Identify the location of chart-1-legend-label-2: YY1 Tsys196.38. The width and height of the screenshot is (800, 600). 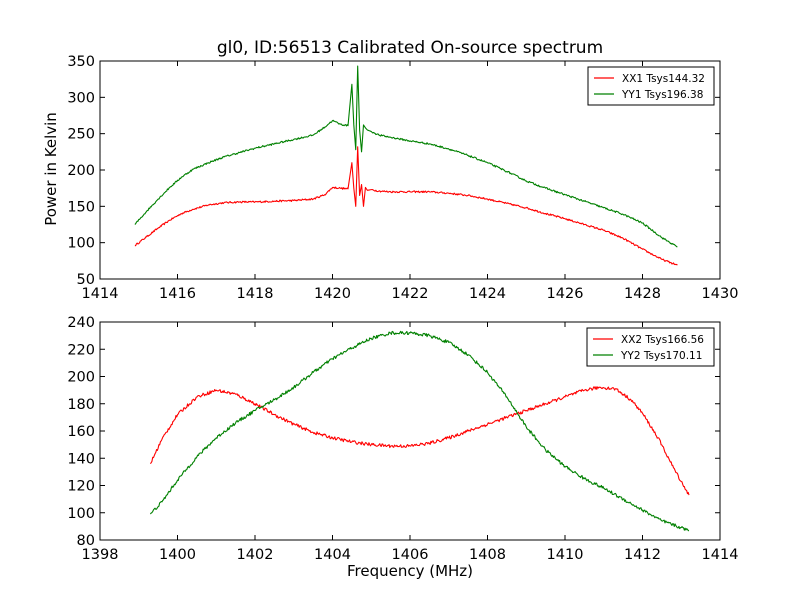
(662, 95).